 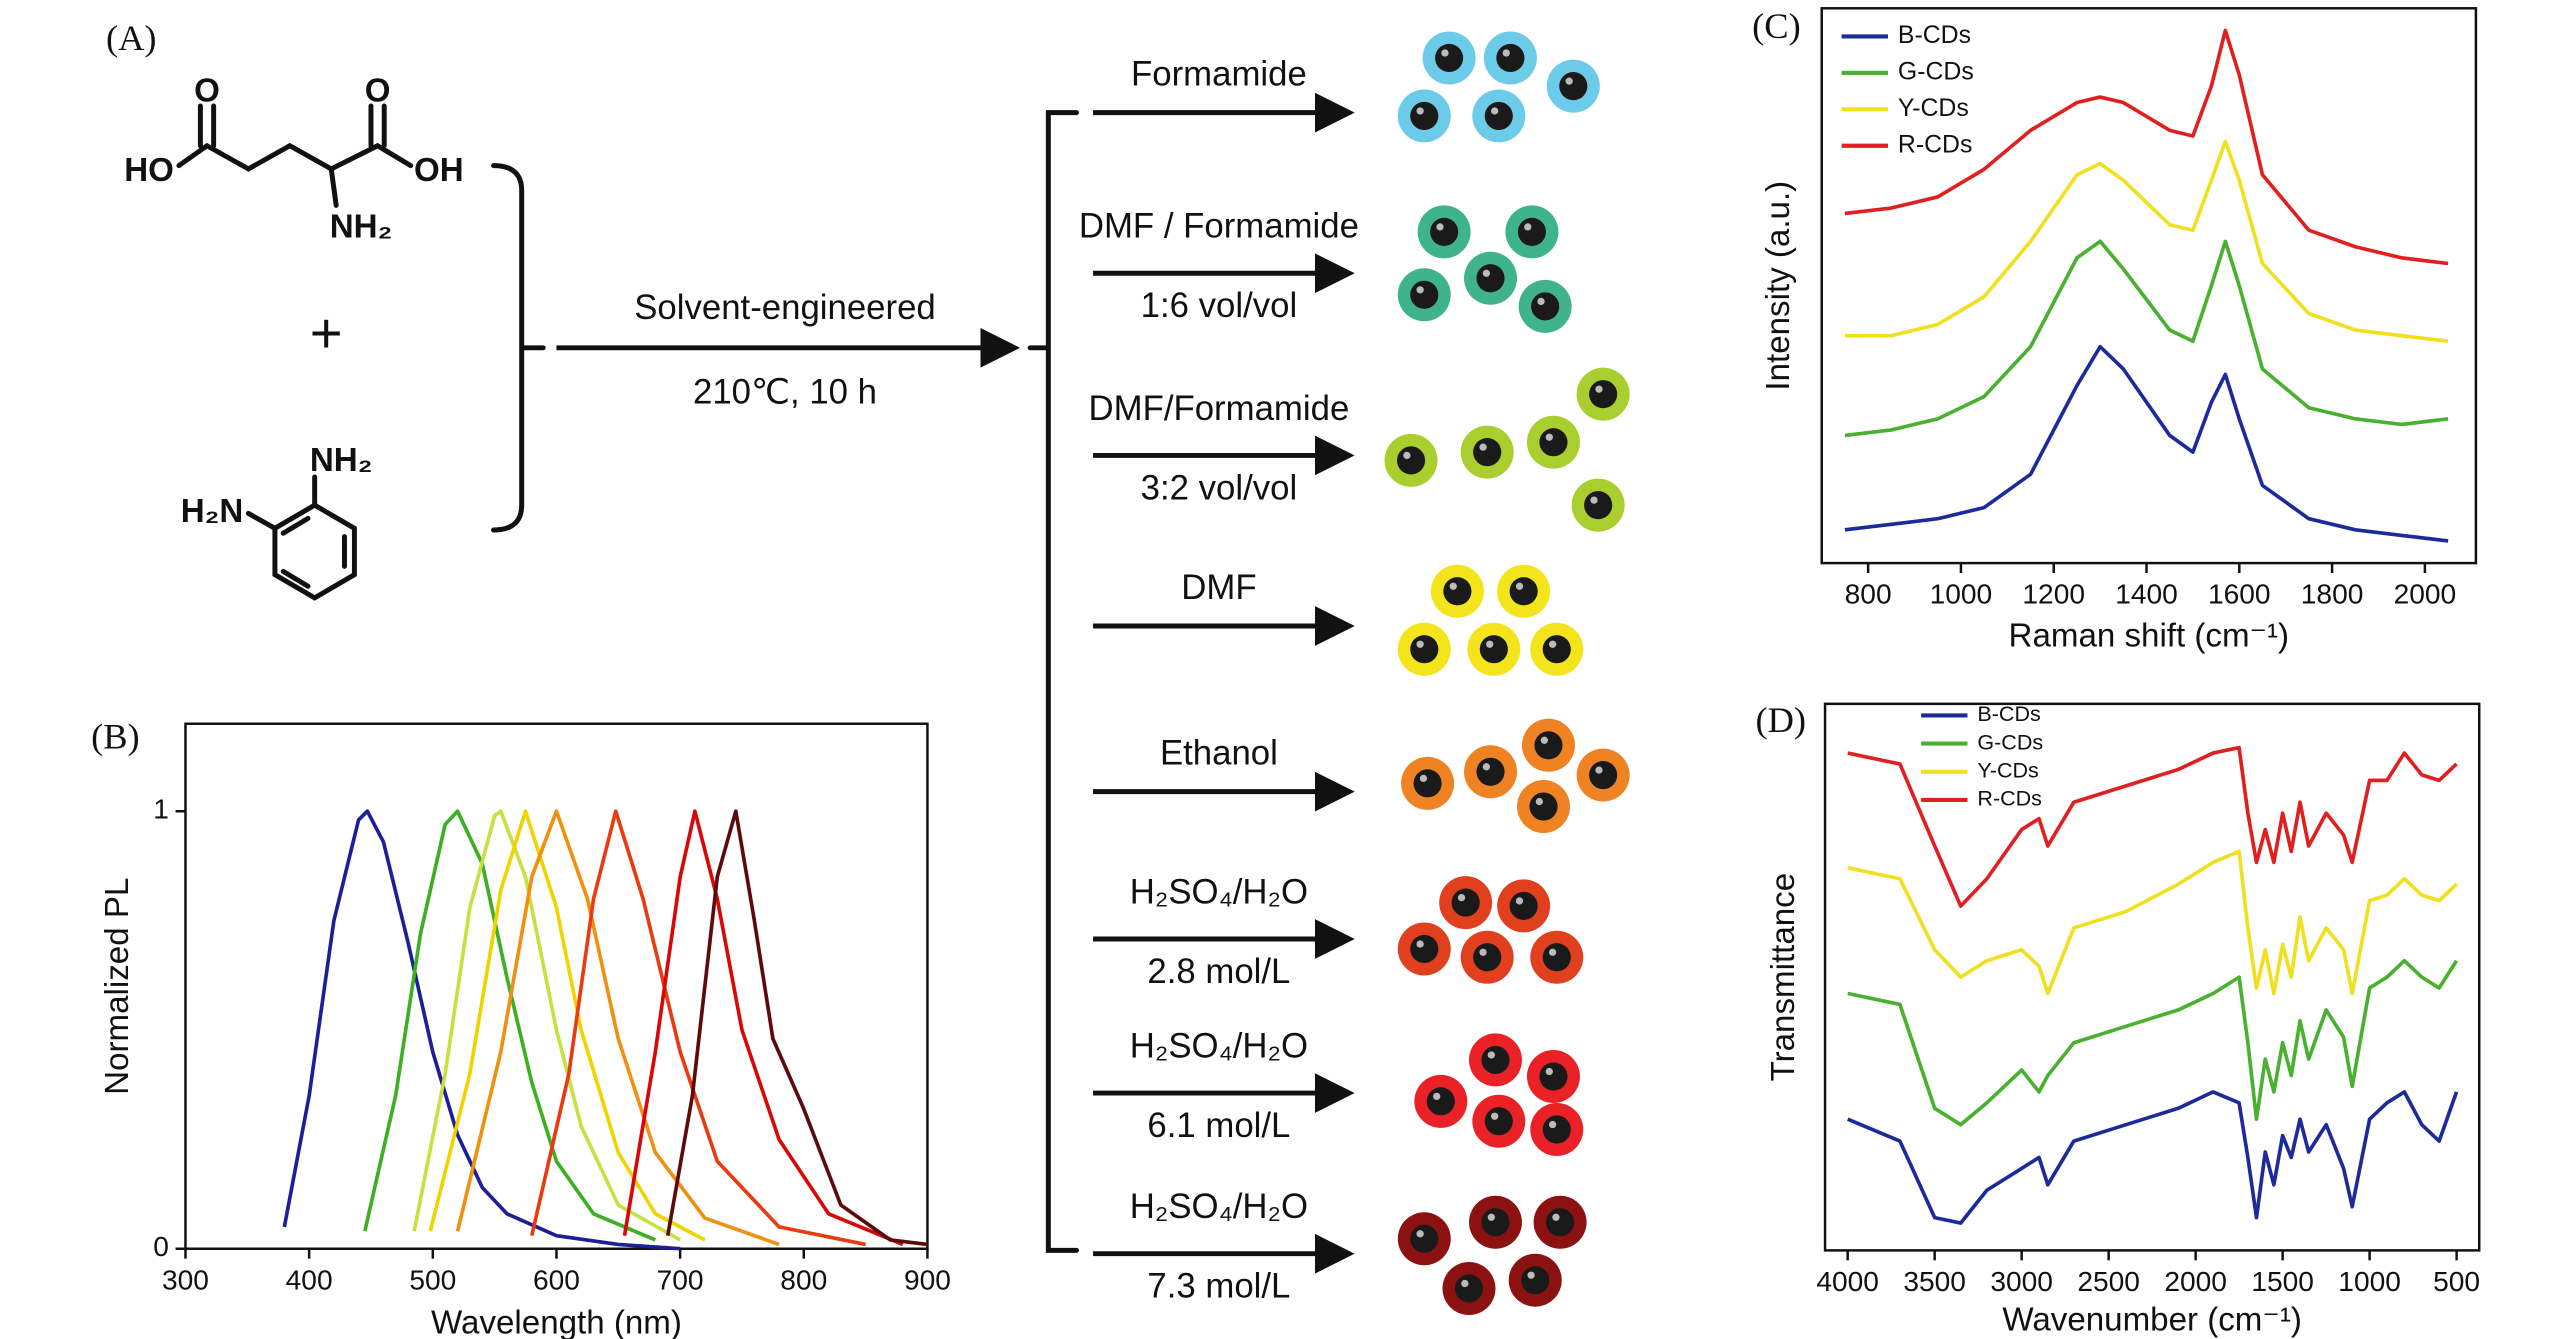 I want to click on phenylenediamine: NH₂ H₂N, so click(x=277, y=521).